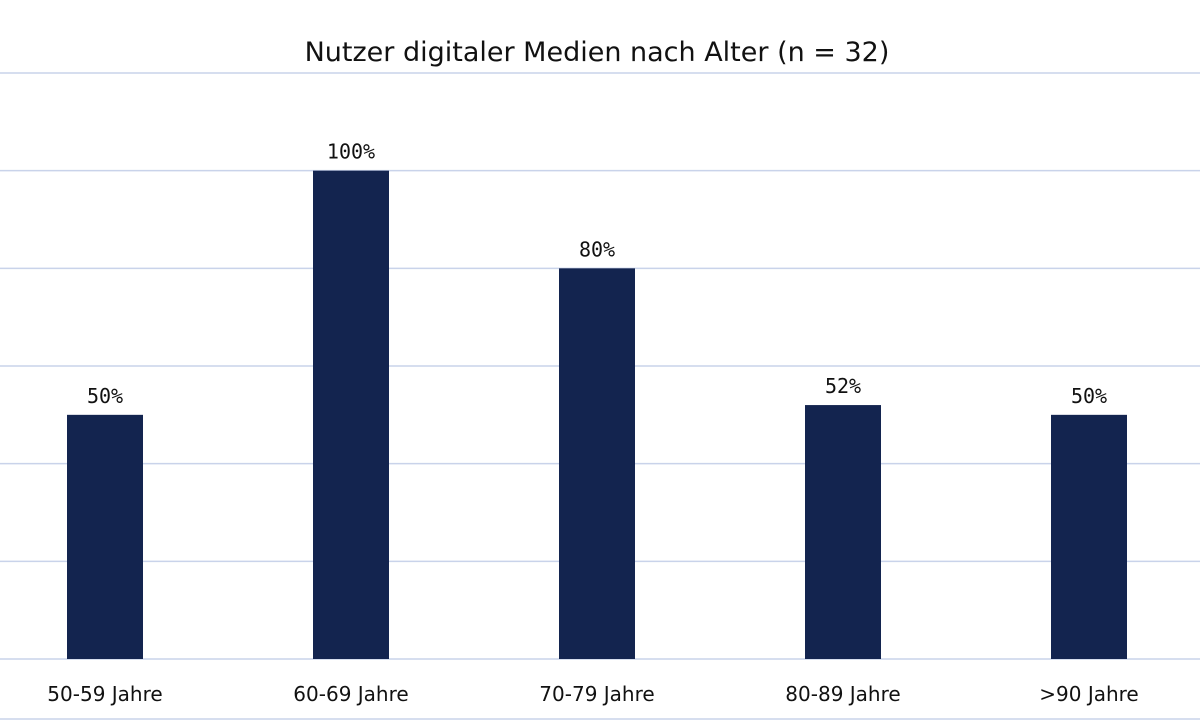 Image resolution: width=1200 pixels, height=720 pixels. What do you see at coordinates (843, 386) in the screenshot?
I see `data-label: 52%` at bounding box center [843, 386].